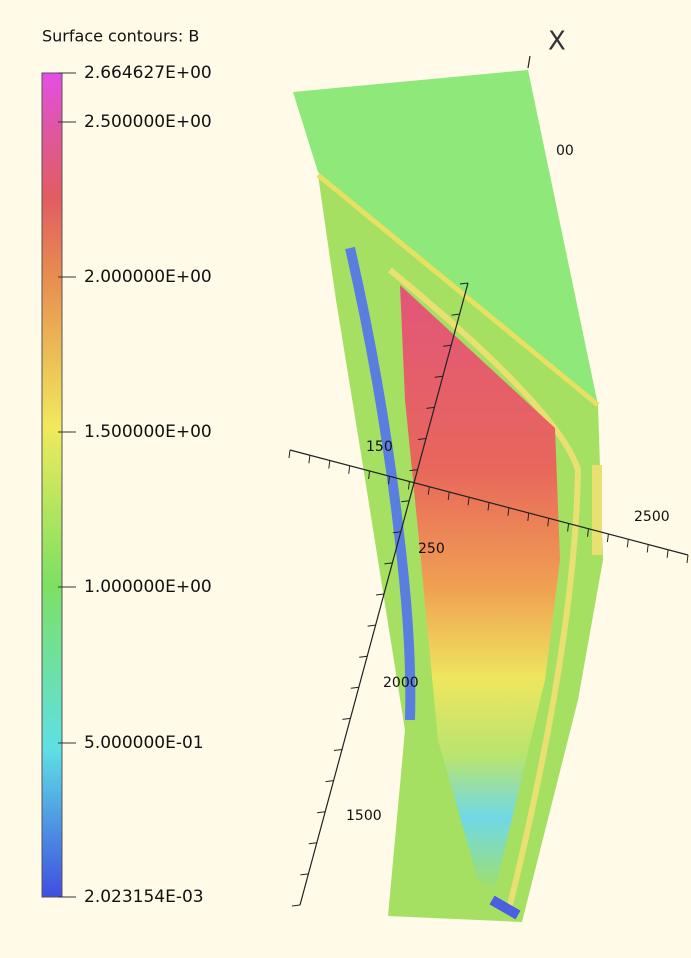 Image resolution: width=691 pixels, height=958 pixels. I want to click on legend-title: Surface contours: B, so click(120, 36).